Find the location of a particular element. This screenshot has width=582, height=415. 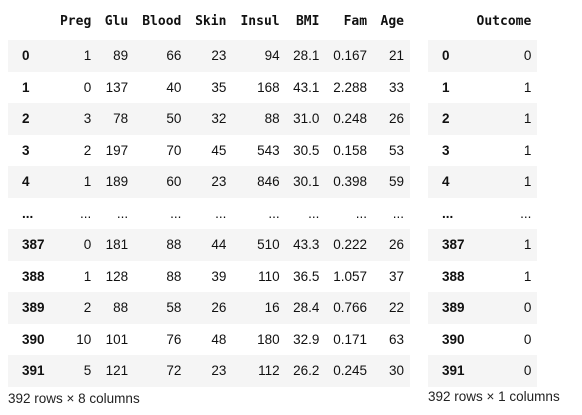

table-cell: 36.5 is located at coordinates (306, 276).